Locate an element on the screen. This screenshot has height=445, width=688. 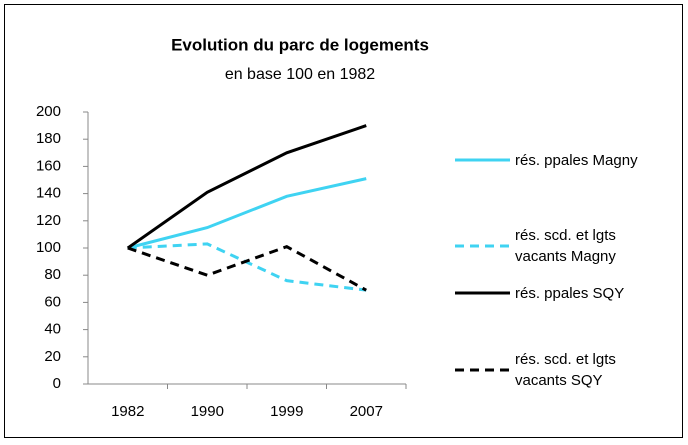
y-tick-label: 140 is located at coordinates (48, 193).